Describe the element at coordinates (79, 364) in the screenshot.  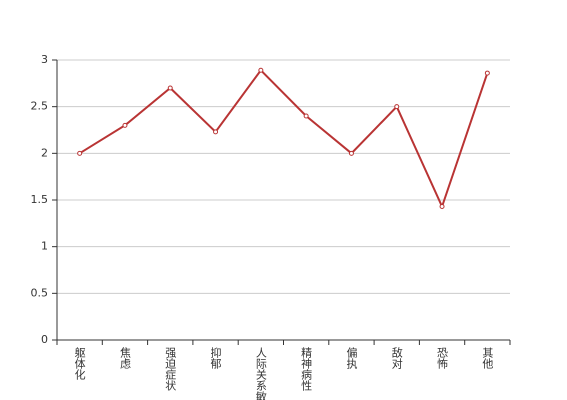
I see `x-tick-label: 躯体化` at that location.